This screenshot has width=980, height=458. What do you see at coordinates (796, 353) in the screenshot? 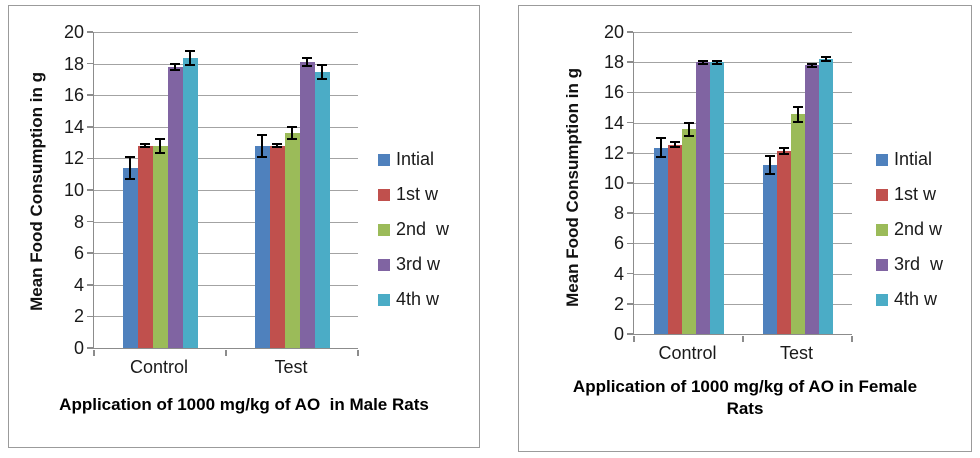
I see `category-label: Test` at bounding box center [796, 353].